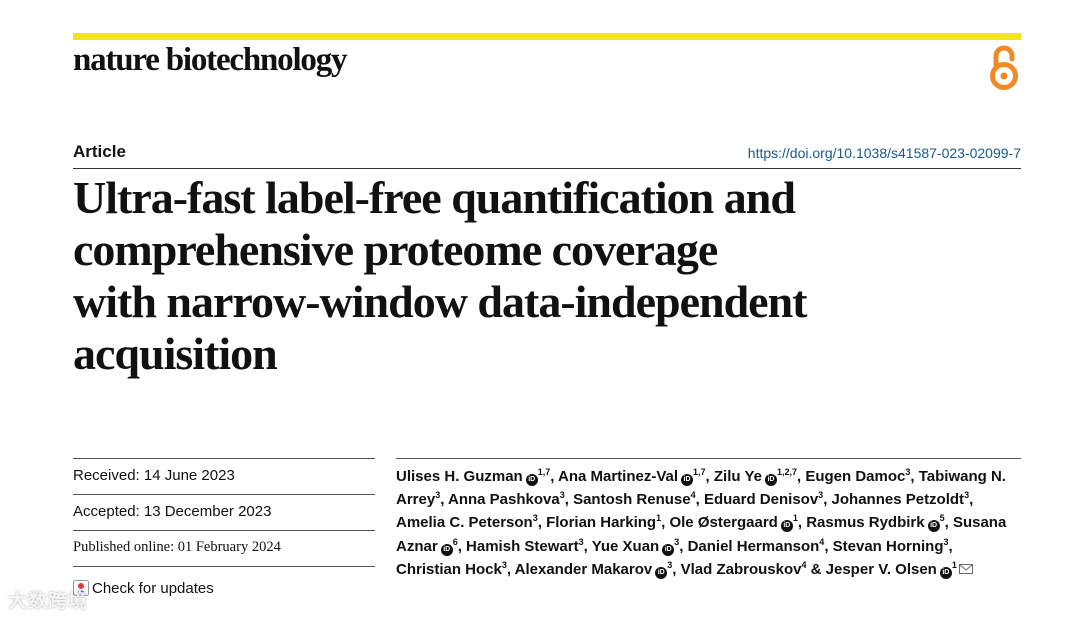  Describe the element at coordinates (175, 353) in the screenshot. I see `title-line: acquisition` at that location.